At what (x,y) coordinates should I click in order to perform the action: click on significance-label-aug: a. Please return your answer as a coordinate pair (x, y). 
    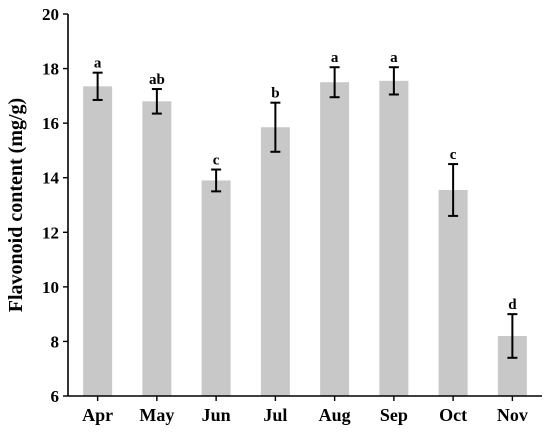
    Looking at the image, I should click on (335, 58).